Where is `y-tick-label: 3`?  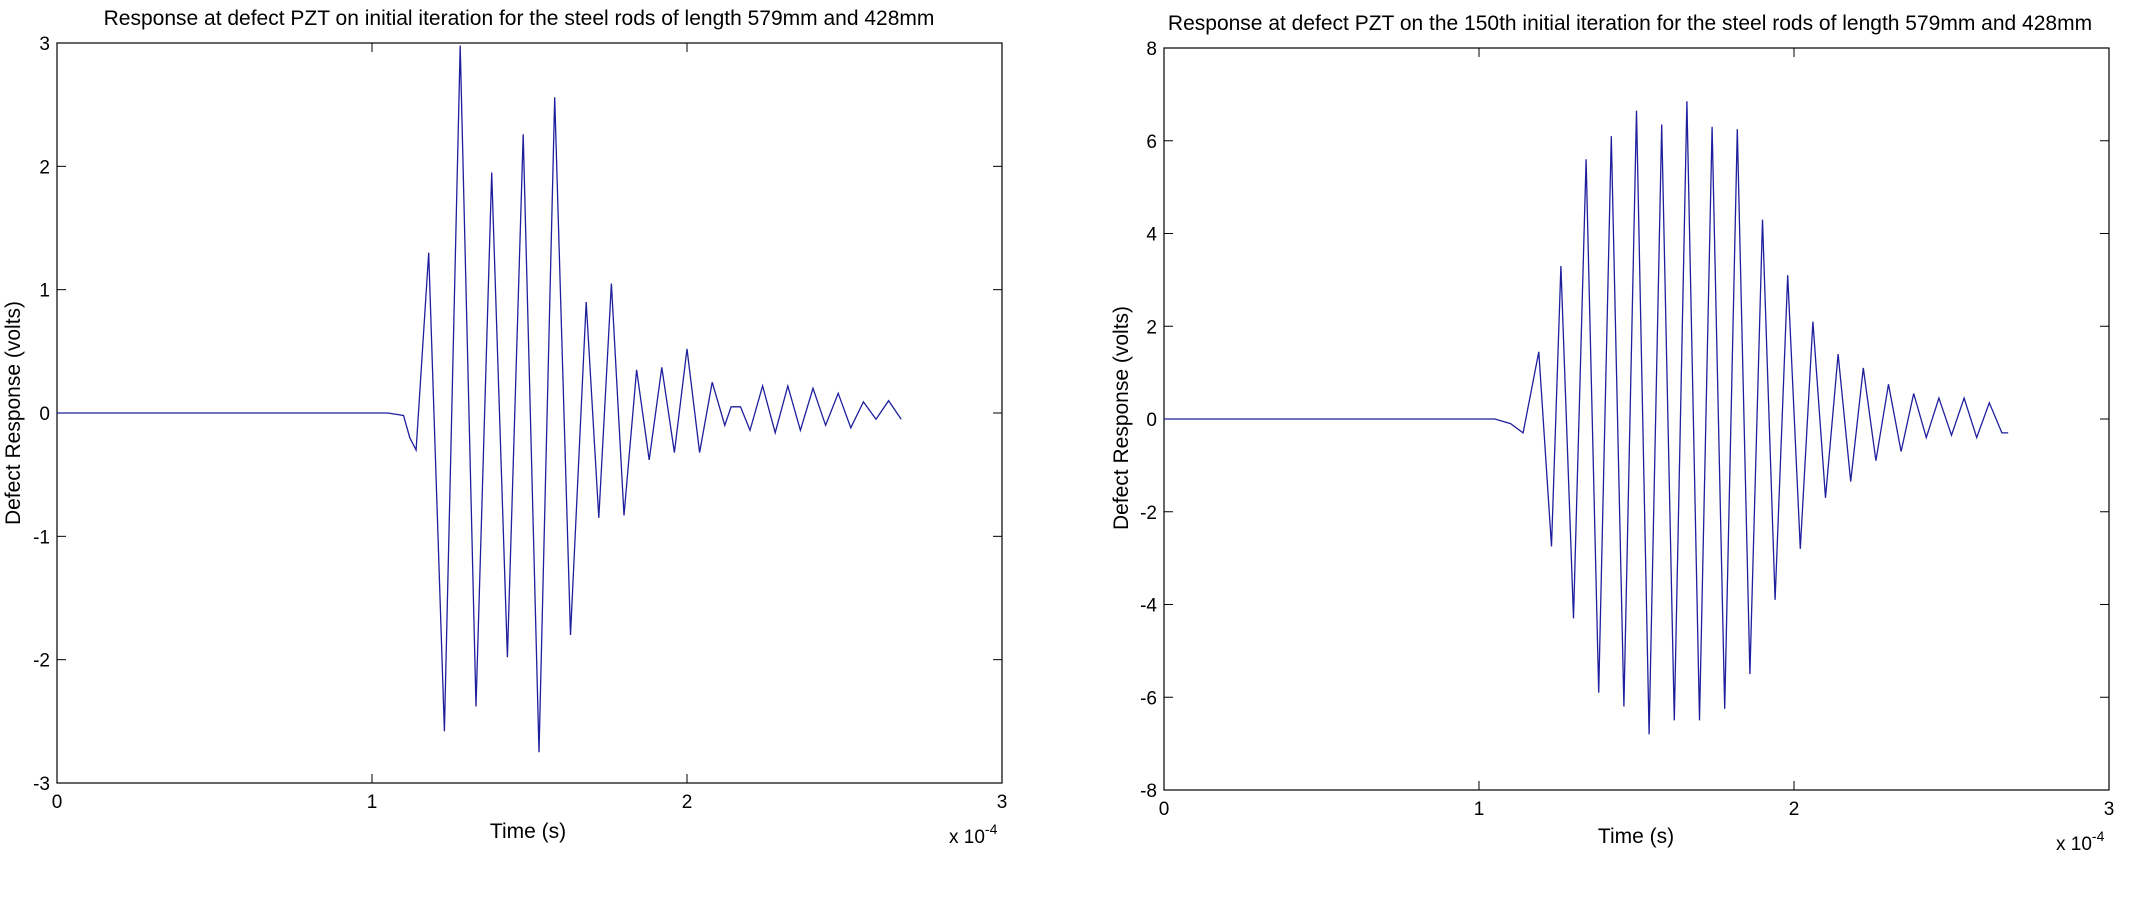
y-tick-label: 3 is located at coordinates (44, 44).